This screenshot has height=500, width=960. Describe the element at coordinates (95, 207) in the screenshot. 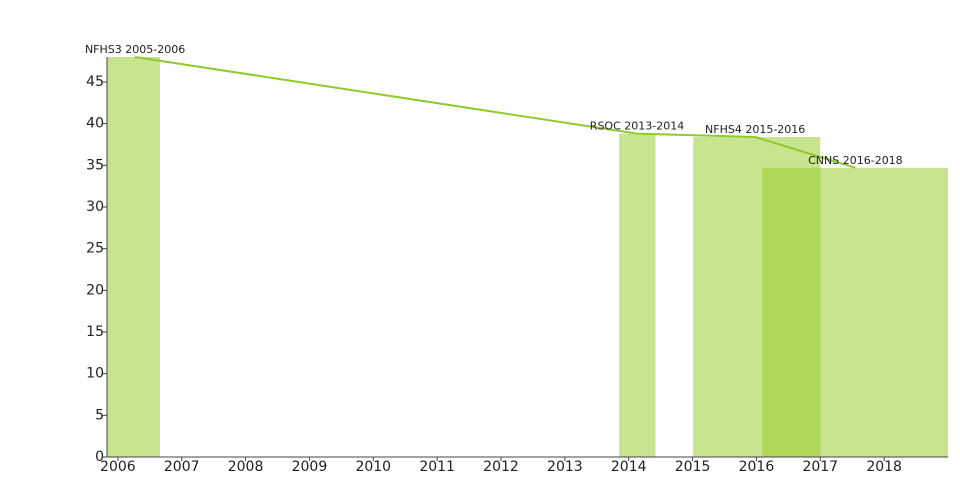

I see `y-tick-label: 30` at that location.